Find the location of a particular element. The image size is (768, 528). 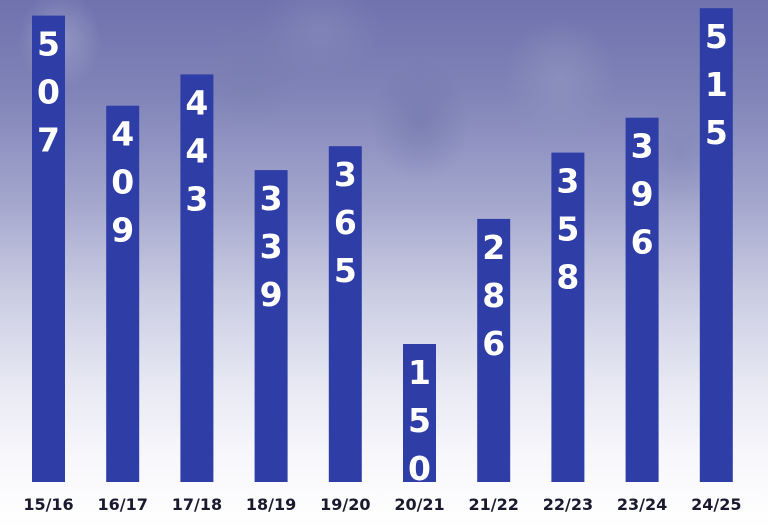

bar-group: 5 0 7 15/16 is located at coordinates (48, 264).